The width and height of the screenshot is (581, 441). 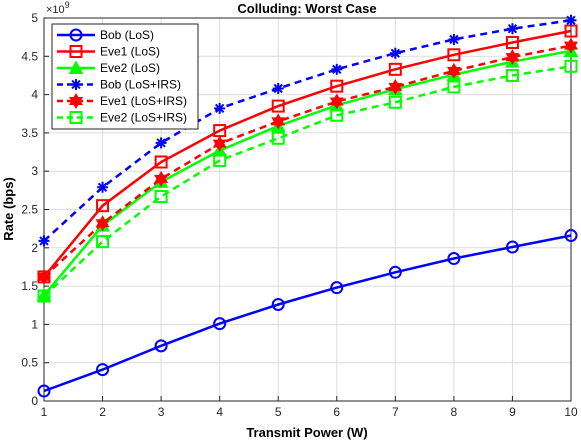 I want to click on y-exponent-label: ×10⁹, so click(x=58, y=8).